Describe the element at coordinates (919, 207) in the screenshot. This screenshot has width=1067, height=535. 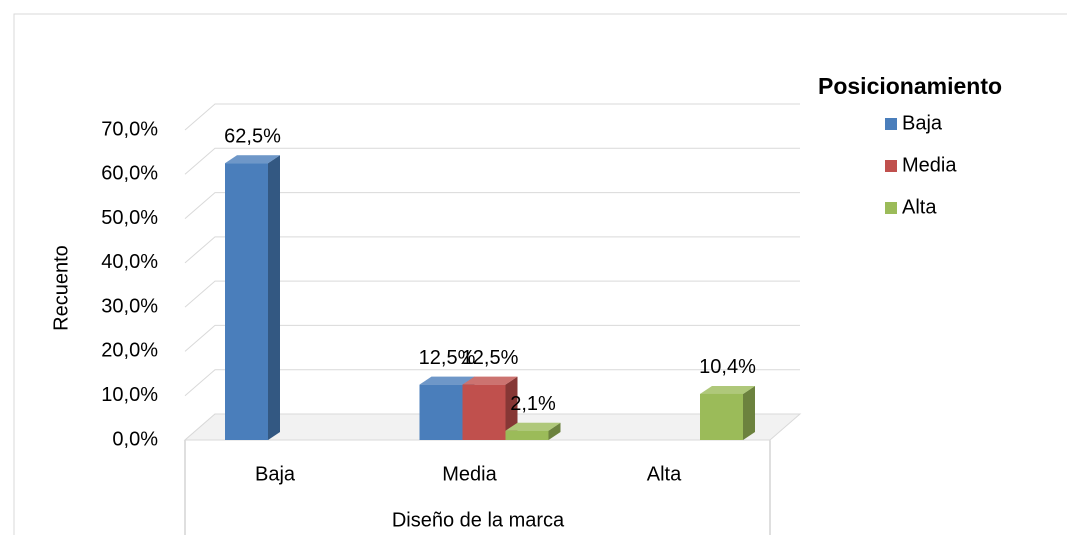
I see `legend-label: Alta` at that location.